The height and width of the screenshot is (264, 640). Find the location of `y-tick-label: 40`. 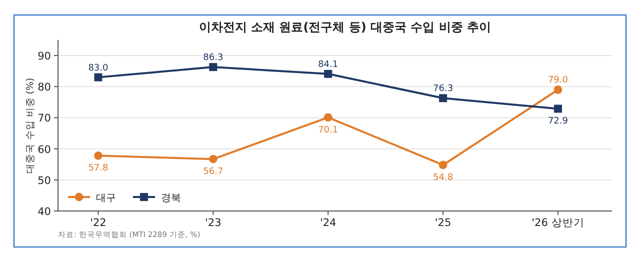

y-tick-label: 40 is located at coordinates (44, 212).